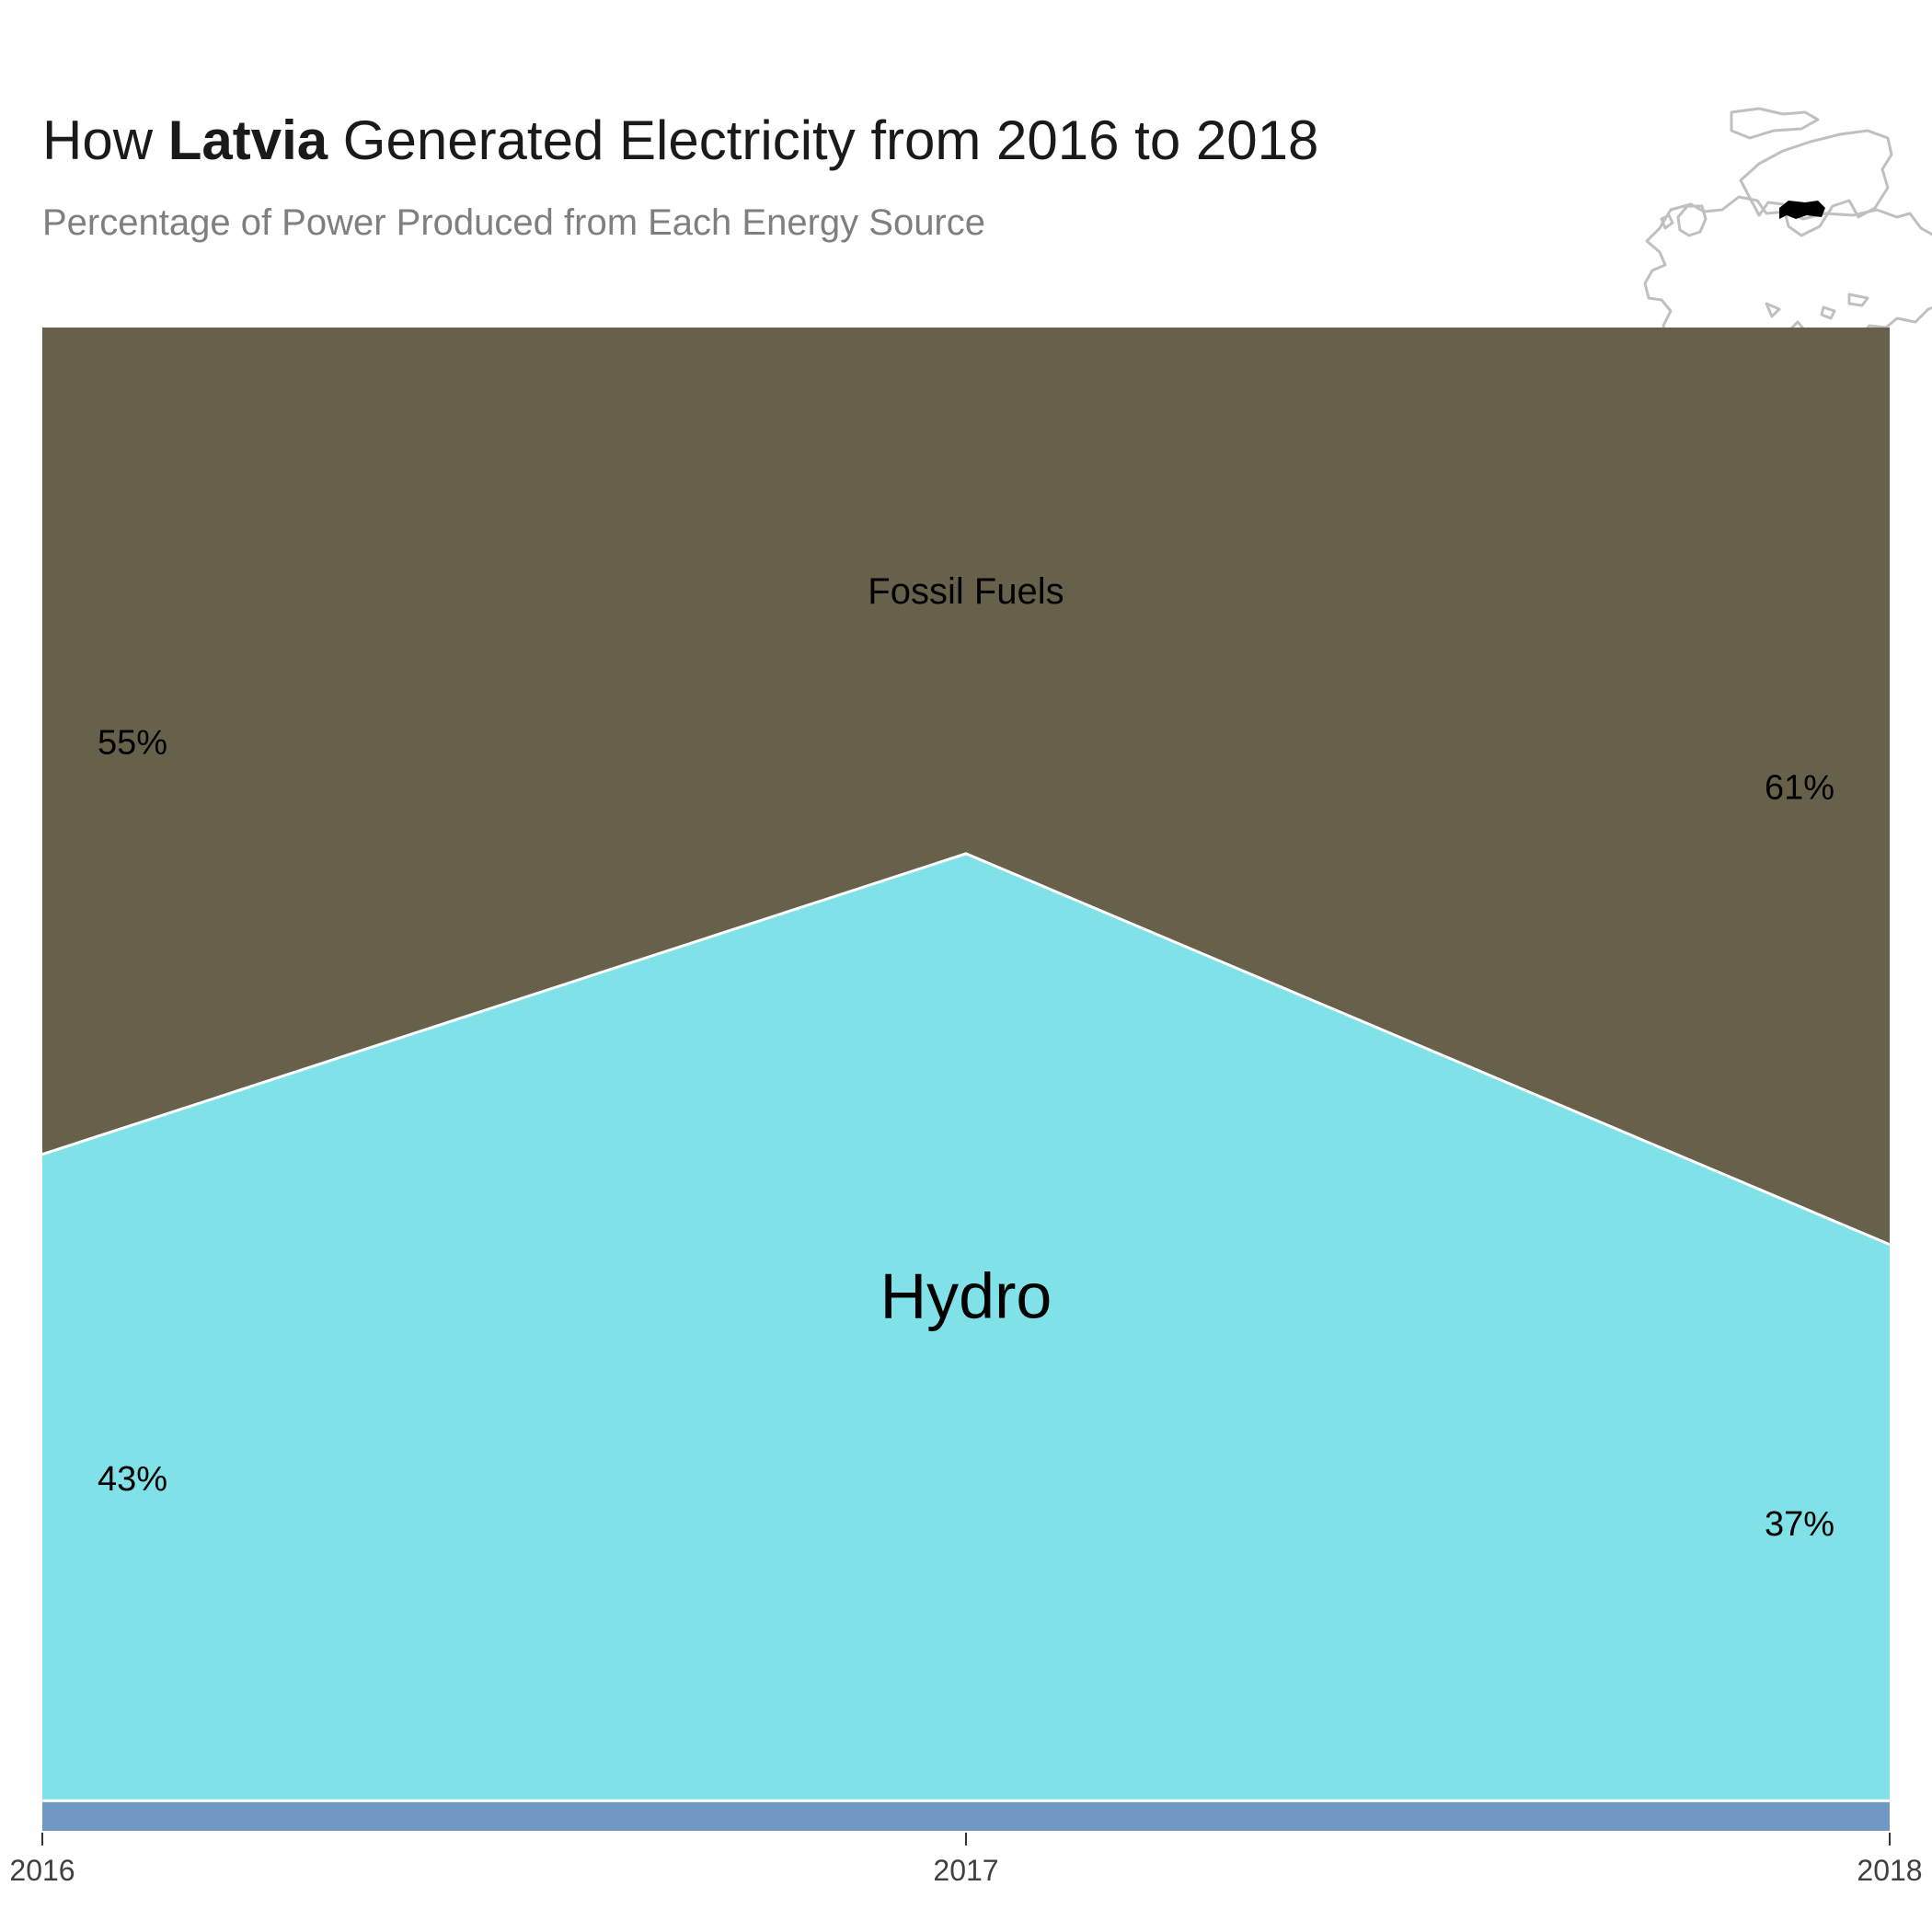  I want to click on value-label-fossil-2018: 61%, so click(1799, 787).